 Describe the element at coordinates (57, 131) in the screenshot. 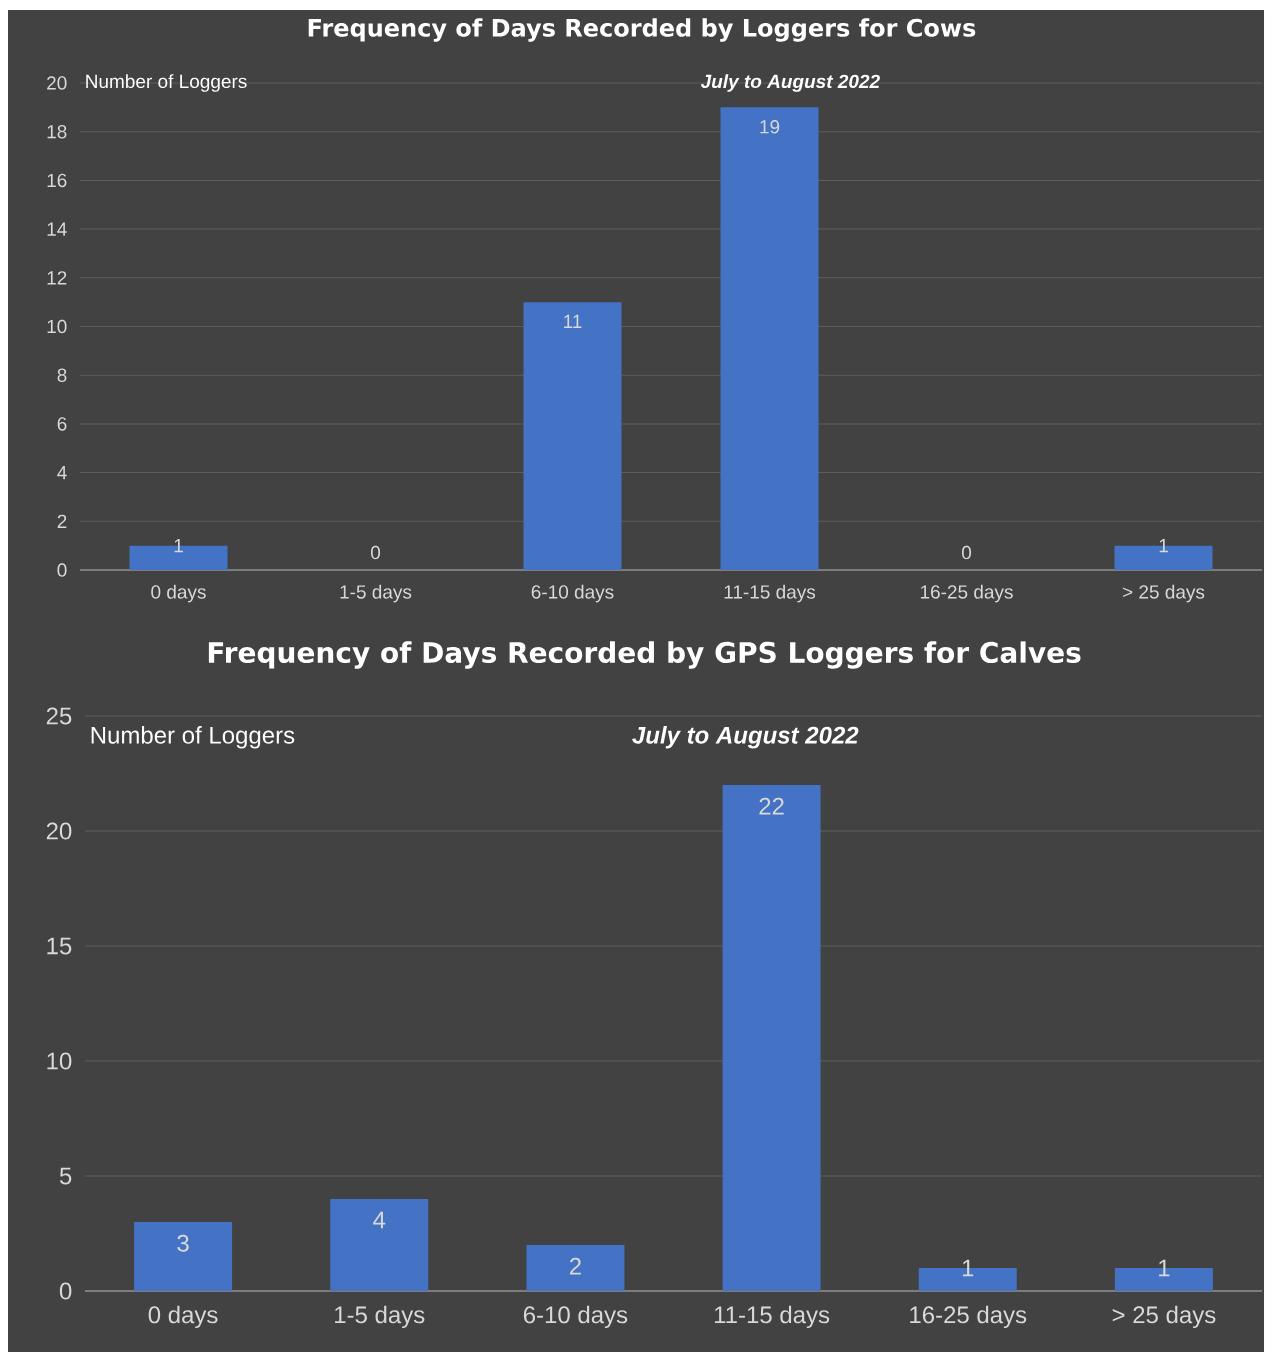

I see `y-tick-label: 18` at that location.